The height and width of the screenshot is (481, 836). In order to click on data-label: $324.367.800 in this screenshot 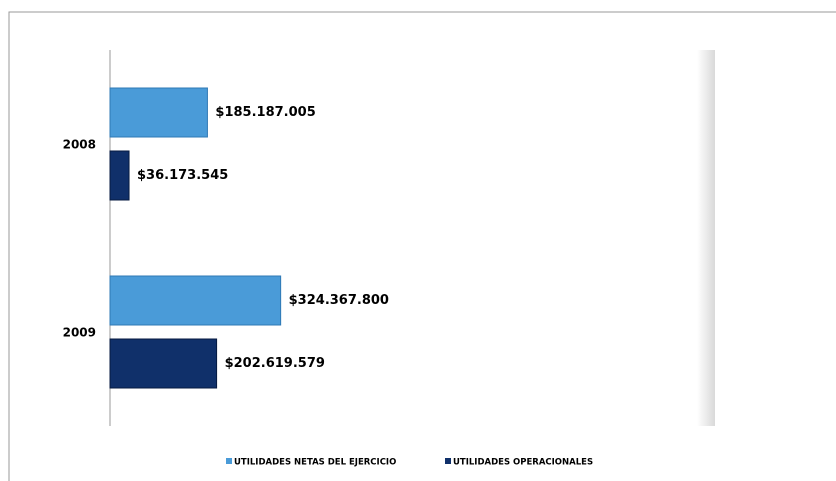, I will do `click(339, 300)`.